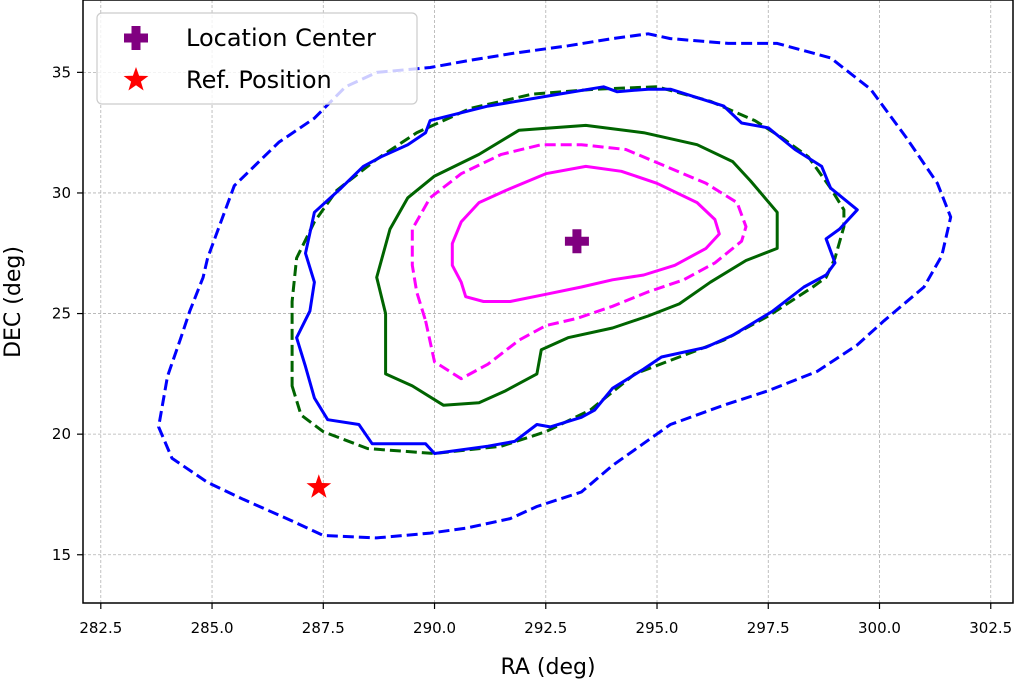 The image size is (1019, 681). I want to click on plus-icon, so click(136, 38).